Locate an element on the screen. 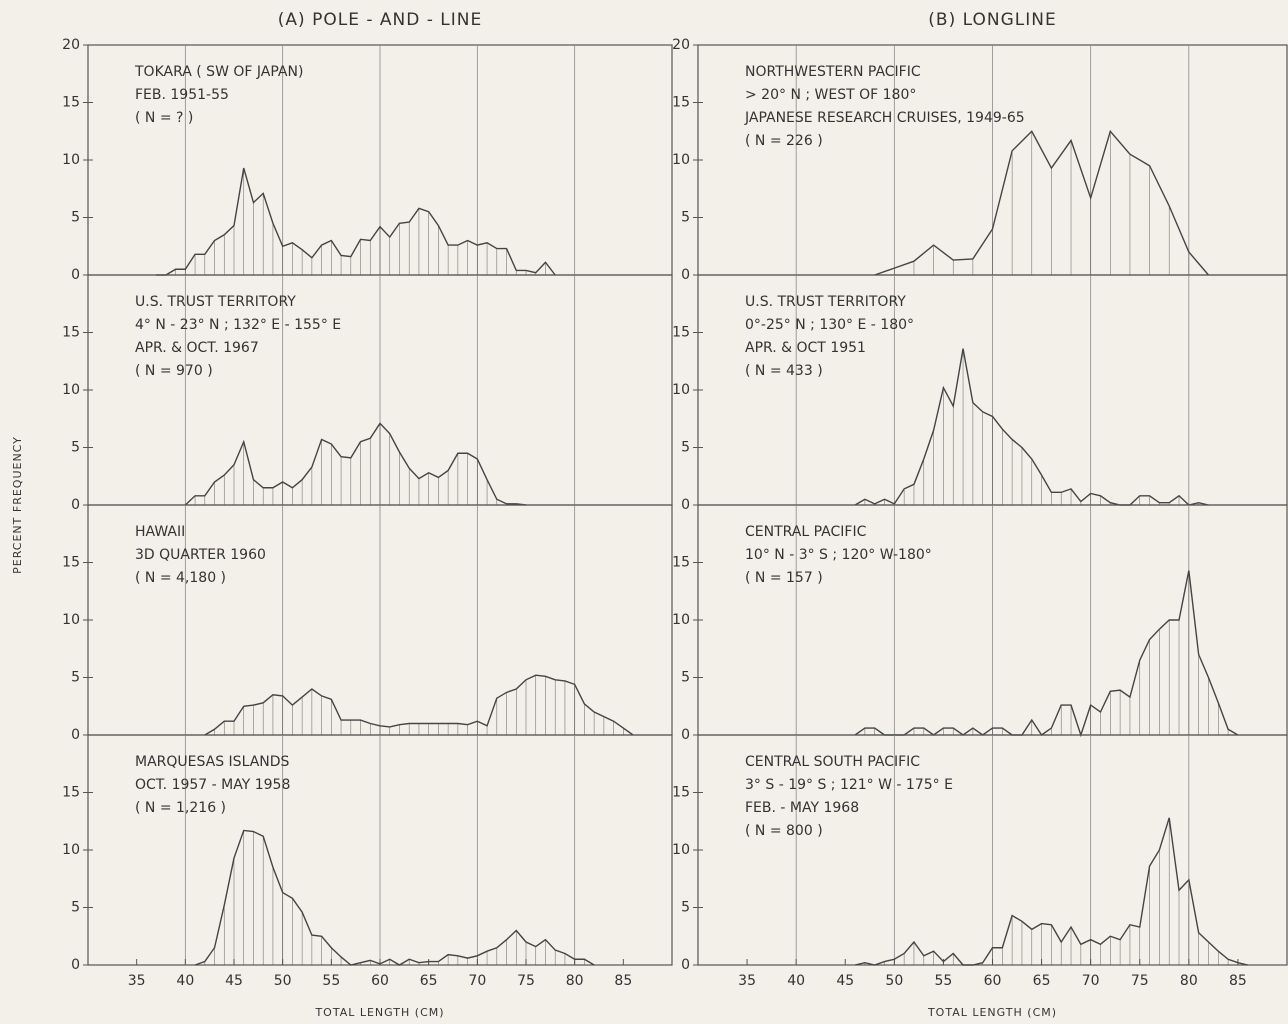  annotation: ( N = 157 ) is located at coordinates (784, 578).